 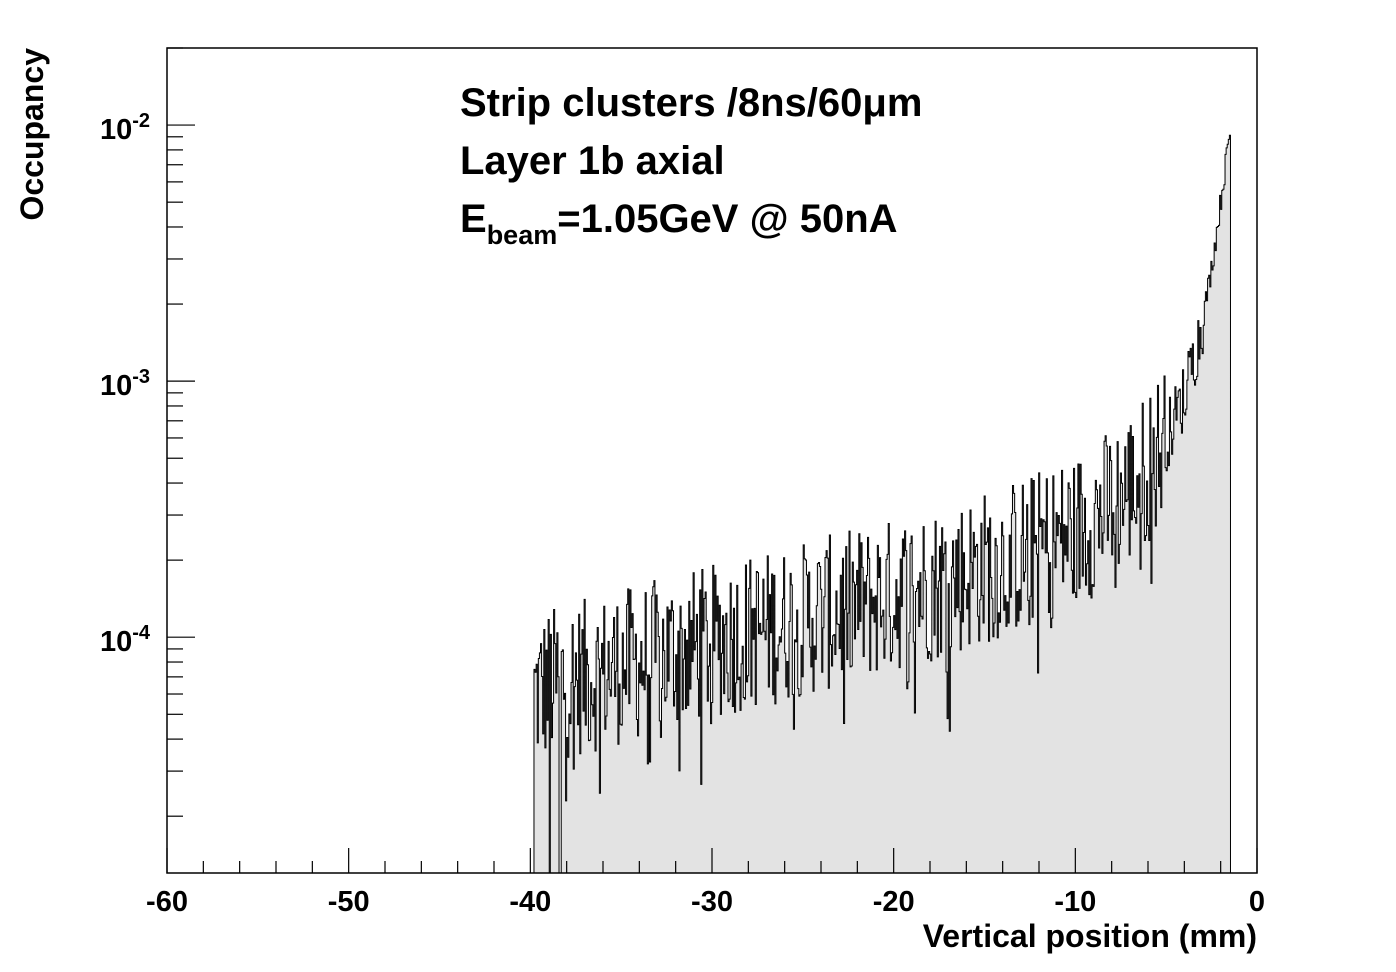 What do you see at coordinates (1075, 902) in the screenshot?
I see `x-tick-label: -10` at bounding box center [1075, 902].